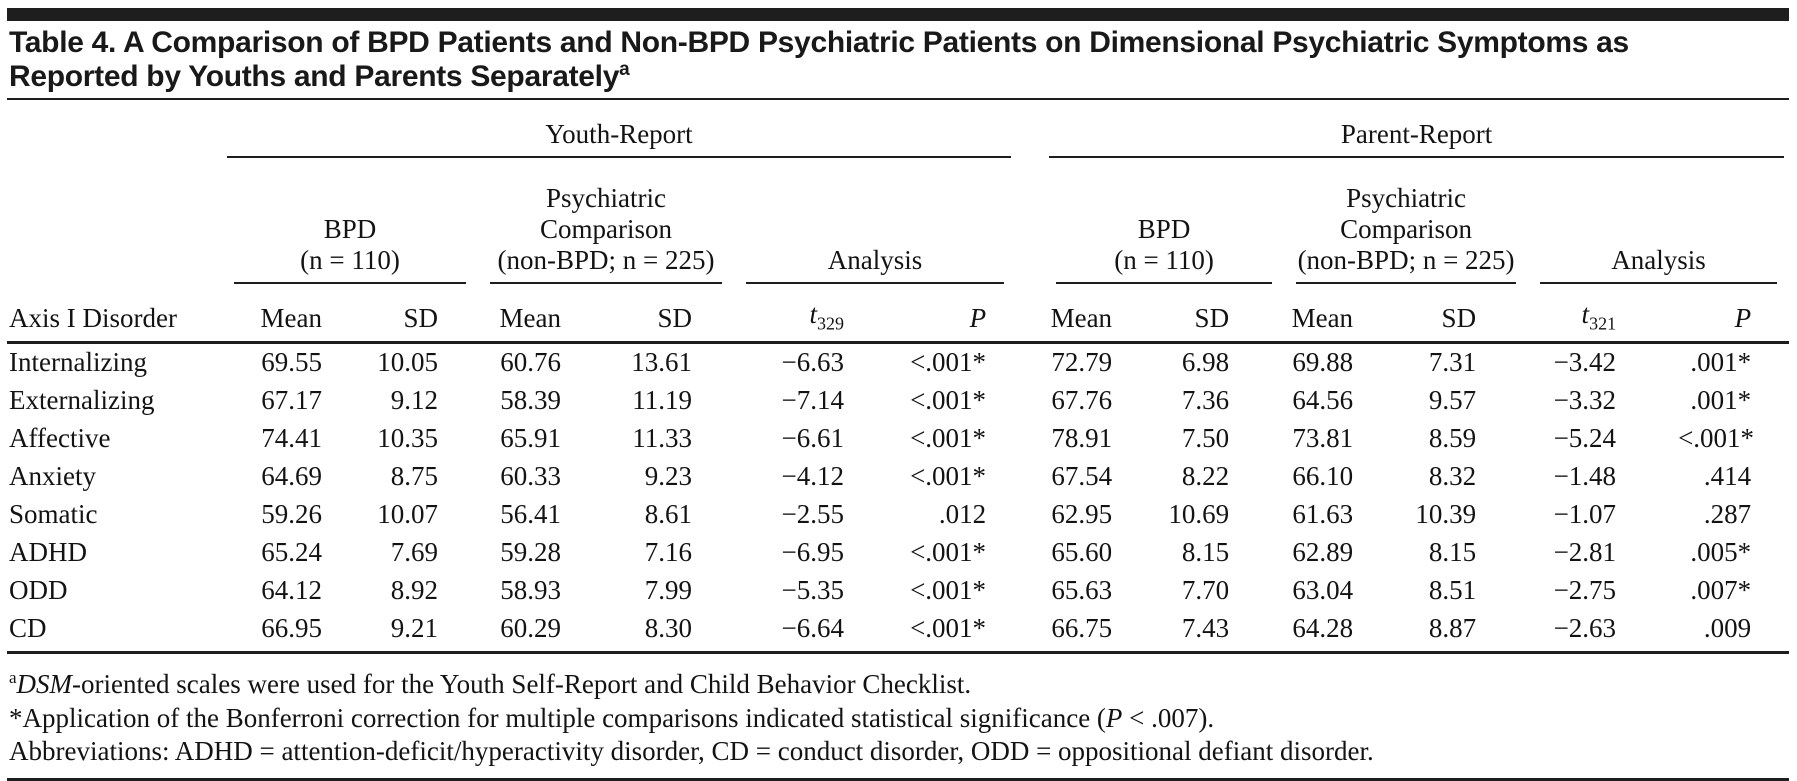 The image size is (1797, 781). Describe the element at coordinates (1452, 400) in the screenshot. I see `value-cell: 9.57` at that location.